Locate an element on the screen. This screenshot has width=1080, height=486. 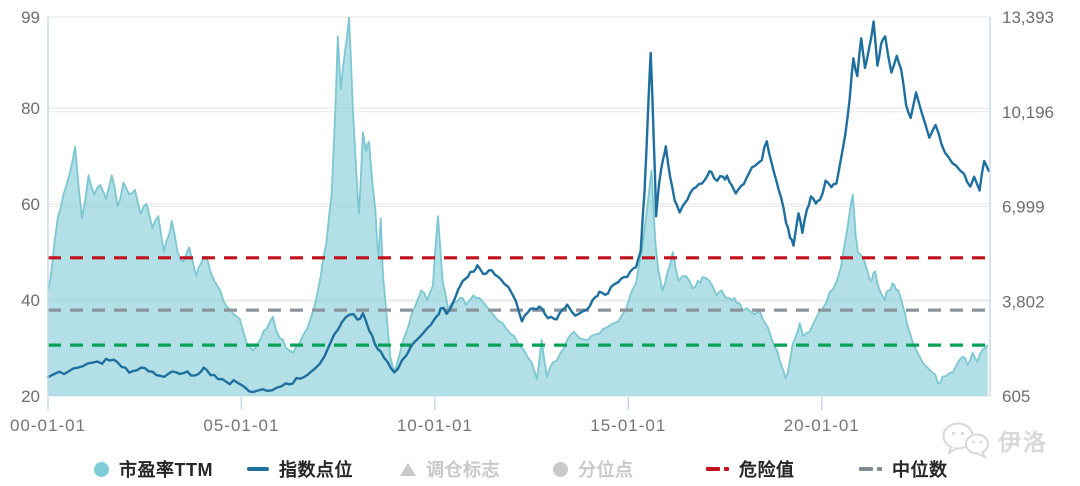
legend-label: 中位数 is located at coordinates (920, 470).